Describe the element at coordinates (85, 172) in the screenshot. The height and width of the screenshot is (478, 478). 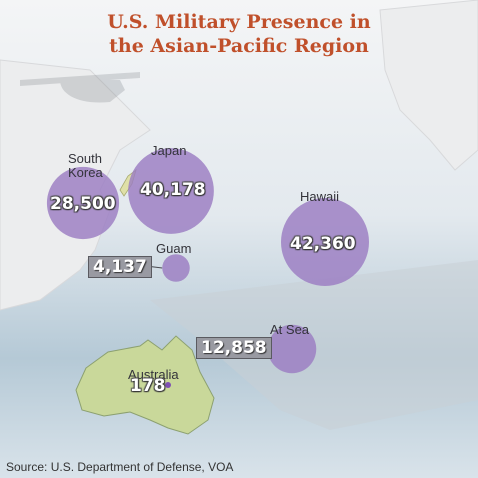
I see `region-label-south-korea-2: Korea` at that location.